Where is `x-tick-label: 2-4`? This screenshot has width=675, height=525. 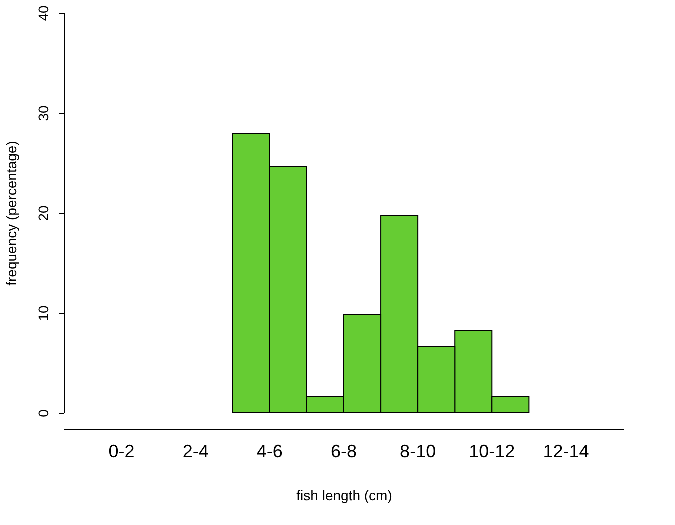 x-tick-label: 2-4 is located at coordinates (195, 452).